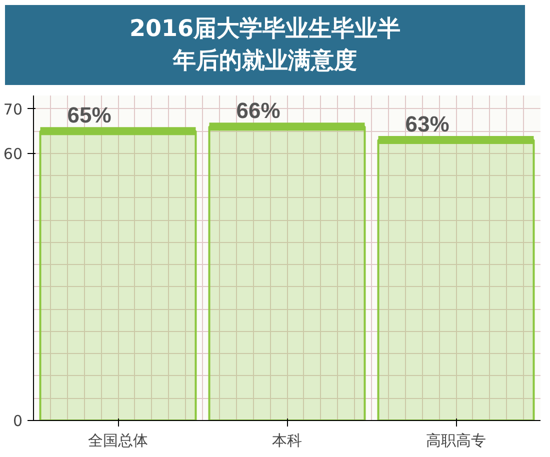  What do you see at coordinates (258, 111) in the screenshot?
I see `data-label: 66%` at bounding box center [258, 111].